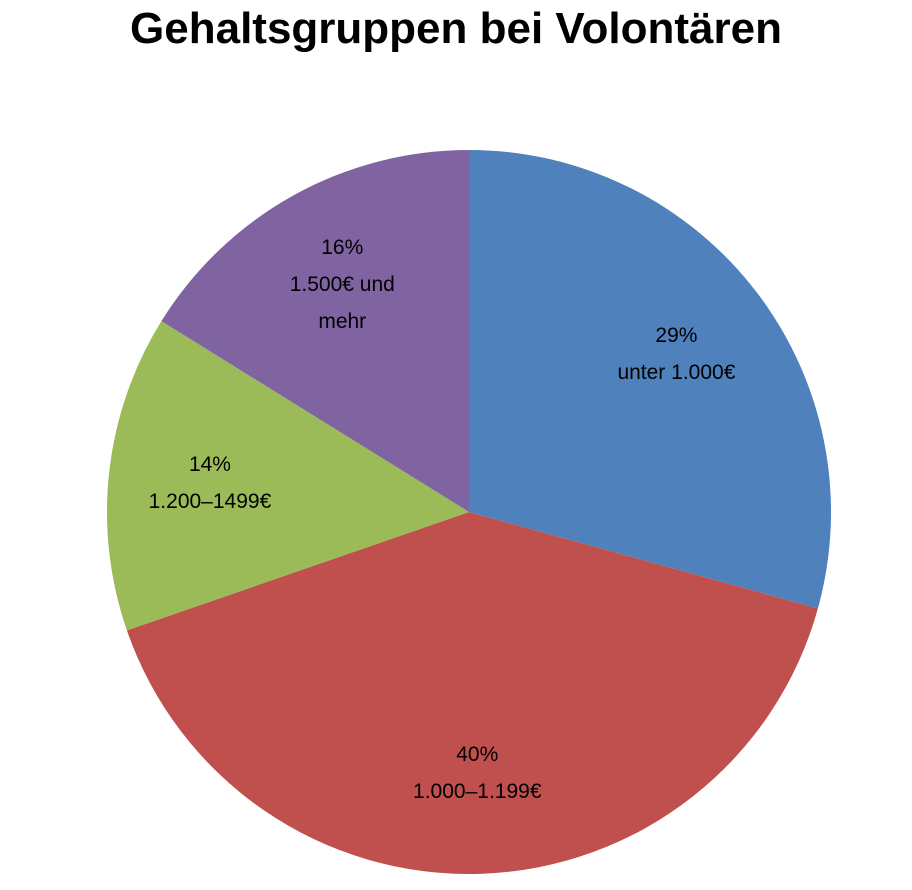 Image resolution: width=912 pixels, height=890 pixels. Describe the element at coordinates (456, 28) in the screenshot. I see `chart-title: Gehaltsgruppen bei Volontären` at that location.